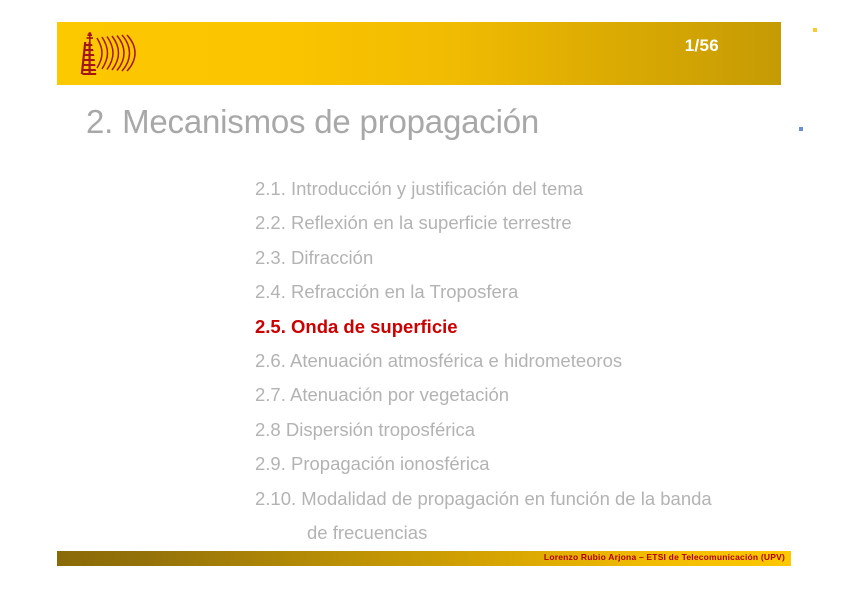 This screenshot has width=848, height=599. I want to click on radio-tower-antenna-icon, so click(115, 56).